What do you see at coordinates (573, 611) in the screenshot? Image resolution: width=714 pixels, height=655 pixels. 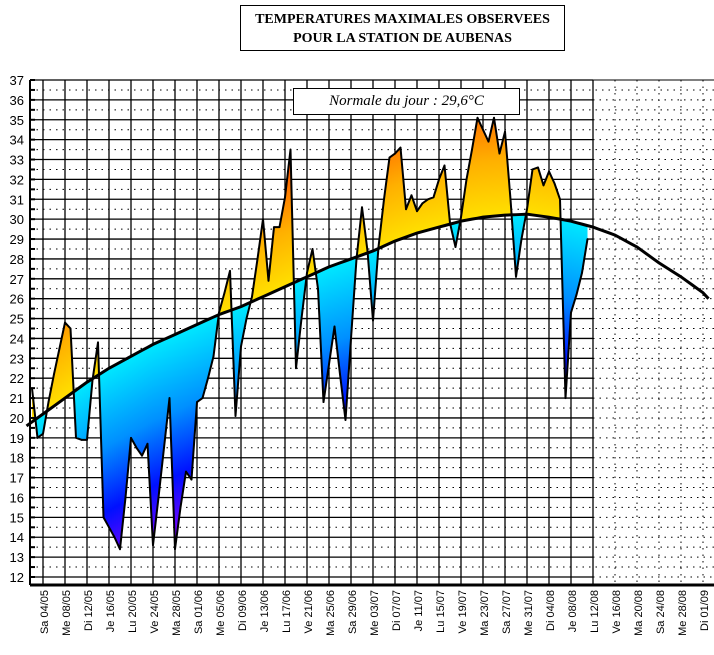 I see `x-tick-label: Je 08/08` at bounding box center [573, 611].